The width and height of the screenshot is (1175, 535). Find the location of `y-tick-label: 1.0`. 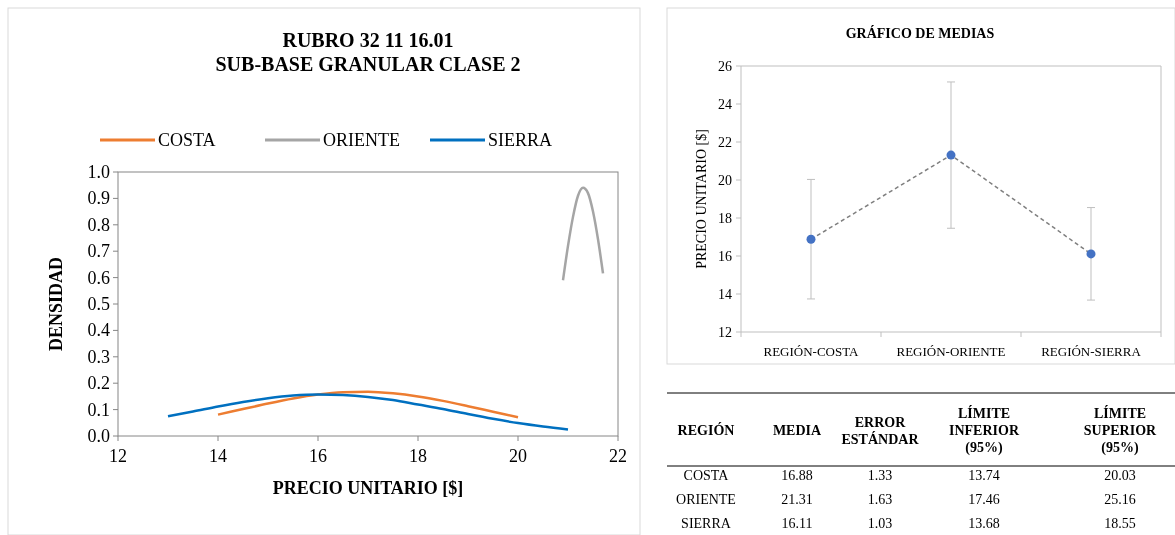

y-tick-label: 1.0 is located at coordinates (98, 172).